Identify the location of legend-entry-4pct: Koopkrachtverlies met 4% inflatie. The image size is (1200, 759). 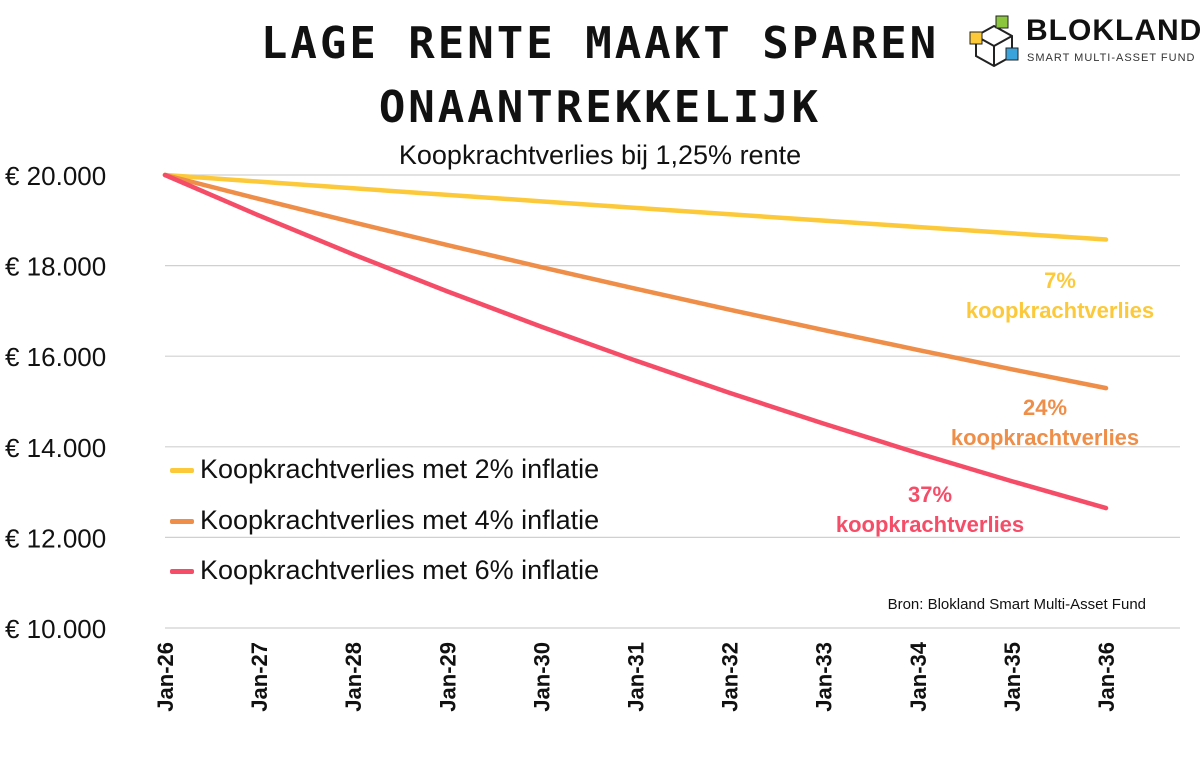
(384, 520).